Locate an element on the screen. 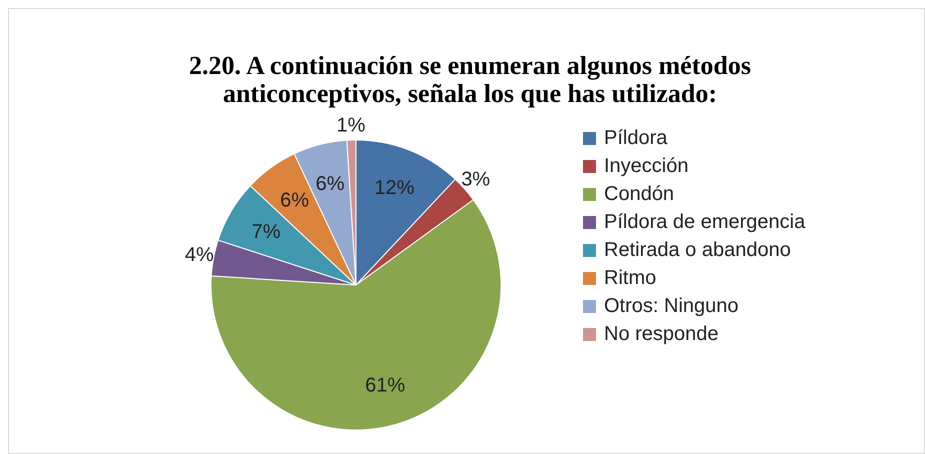  legend-label: Otros: Ninguno is located at coordinates (671, 306).